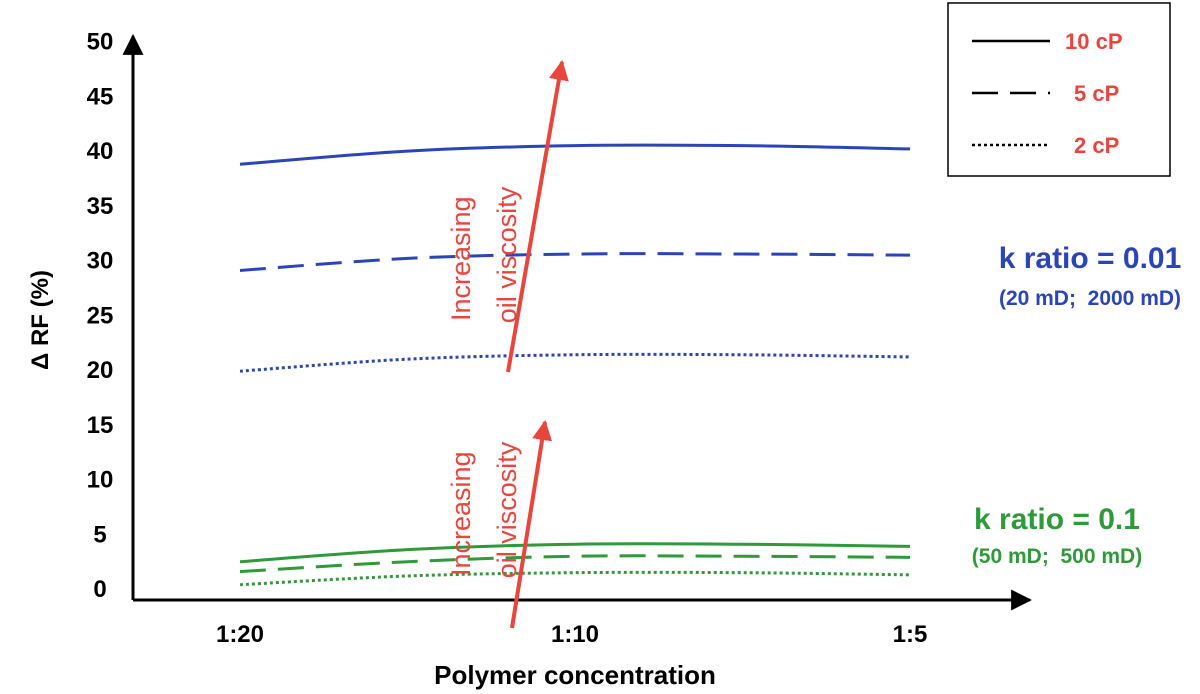  Describe the element at coordinates (1096, 145) in the screenshot. I see `legend-label-2cp: 2 cP` at that location.